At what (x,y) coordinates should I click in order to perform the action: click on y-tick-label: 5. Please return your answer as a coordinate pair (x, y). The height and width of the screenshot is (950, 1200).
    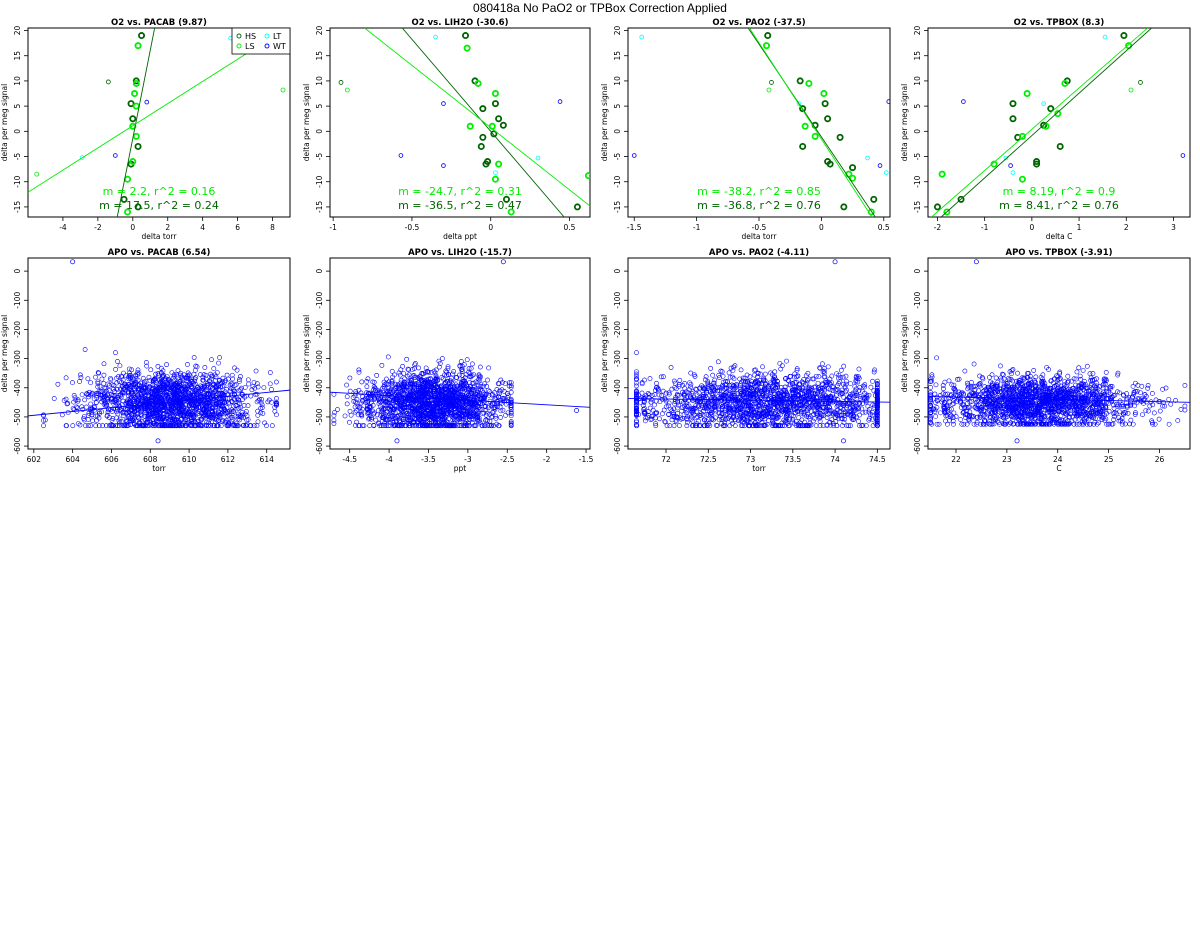
    Looking at the image, I should click on (617, 106).